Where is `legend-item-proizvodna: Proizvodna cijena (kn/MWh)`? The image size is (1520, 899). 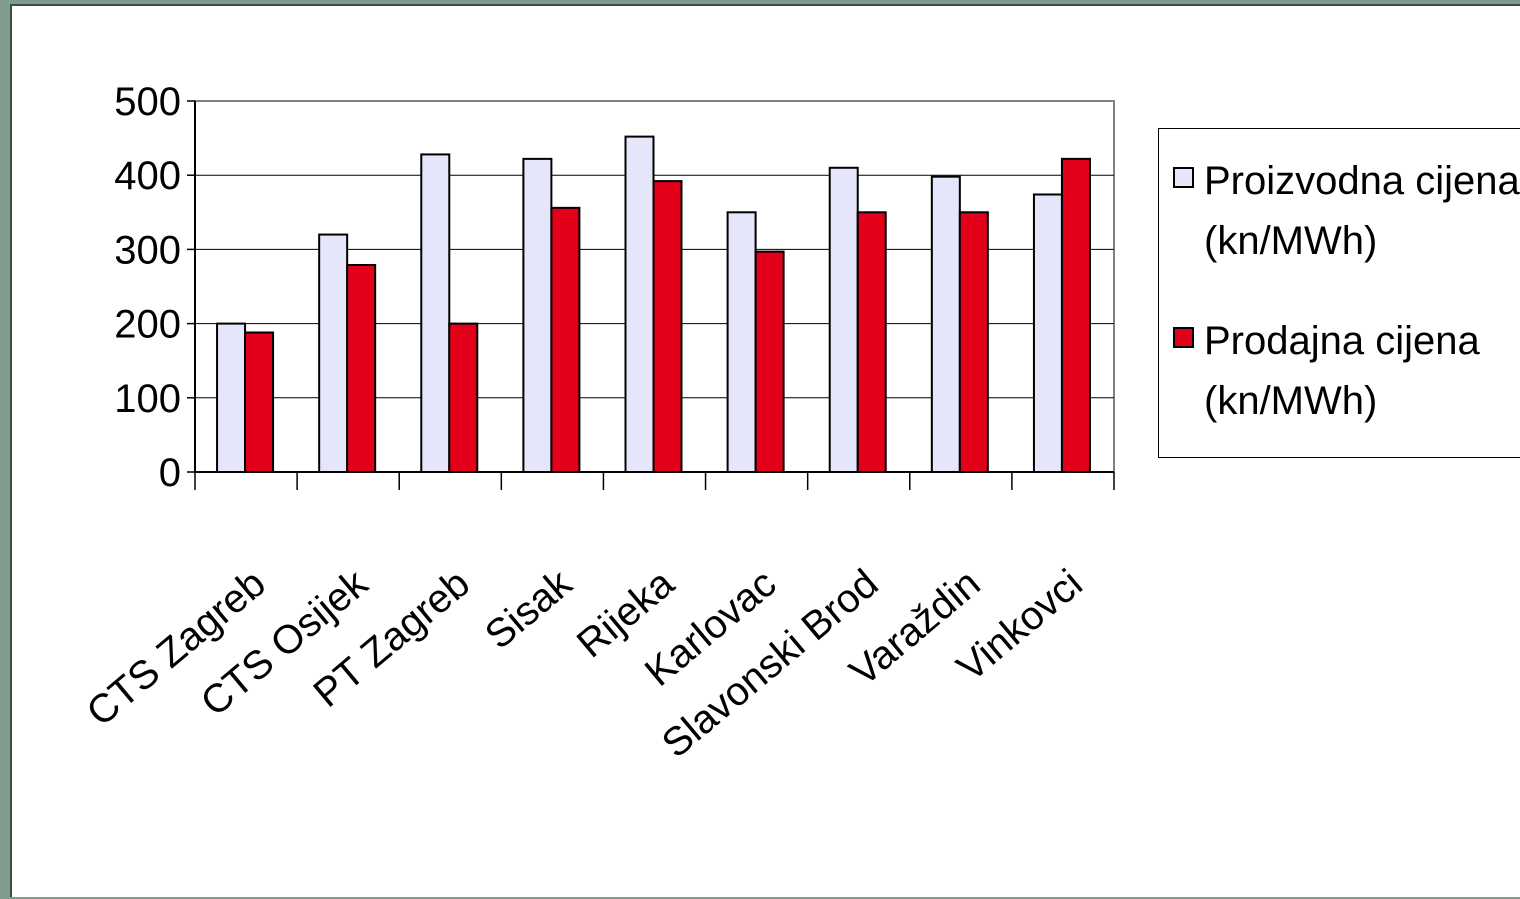 legend-item-proizvodna: Proizvodna cijena (kn/MWh) is located at coordinates (1346, 211).